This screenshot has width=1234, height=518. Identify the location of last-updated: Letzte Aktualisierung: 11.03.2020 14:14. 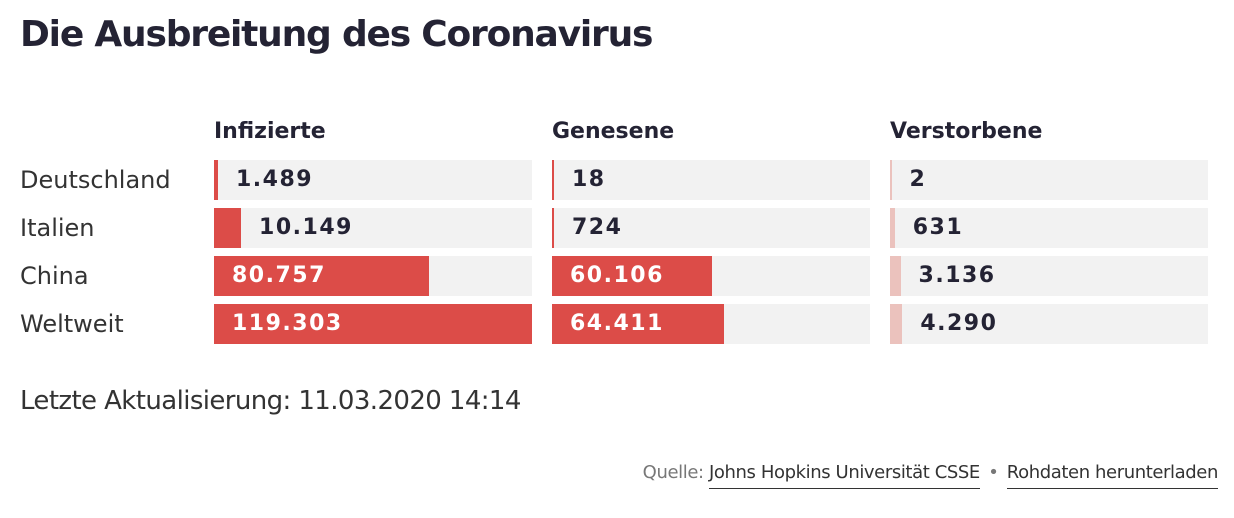
(270, 401).